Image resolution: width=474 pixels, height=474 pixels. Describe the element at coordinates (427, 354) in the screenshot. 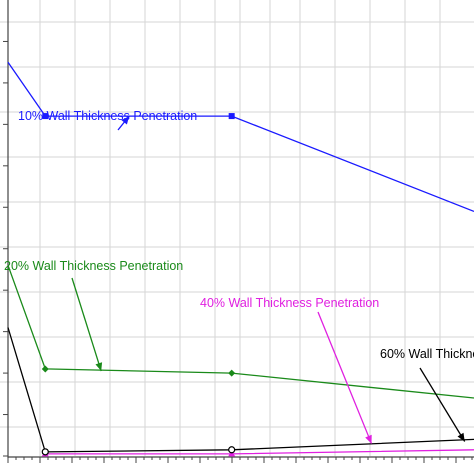

I see `annotation-label-3: 60% Wall Thickness Penetration` at that location.